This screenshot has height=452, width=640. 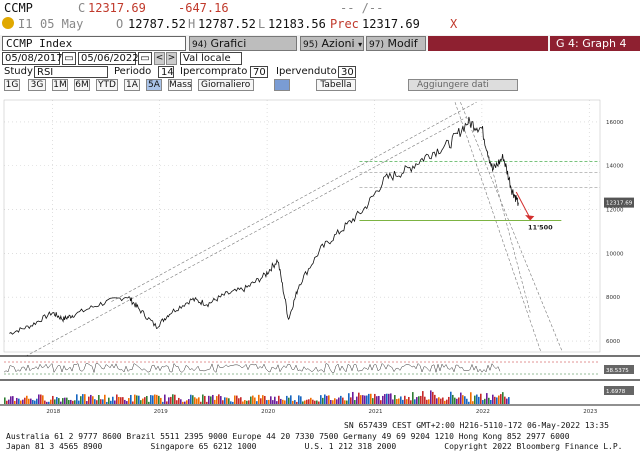 I want to click on range-3g-button: 3G, so click(x=37, y=85).